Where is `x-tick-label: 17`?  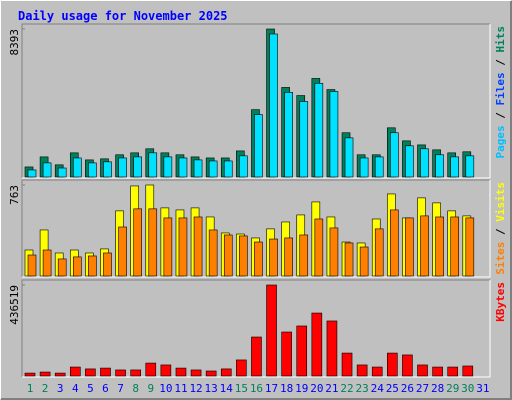
x-tick-label: 17 is located at coordinates (271, 388).